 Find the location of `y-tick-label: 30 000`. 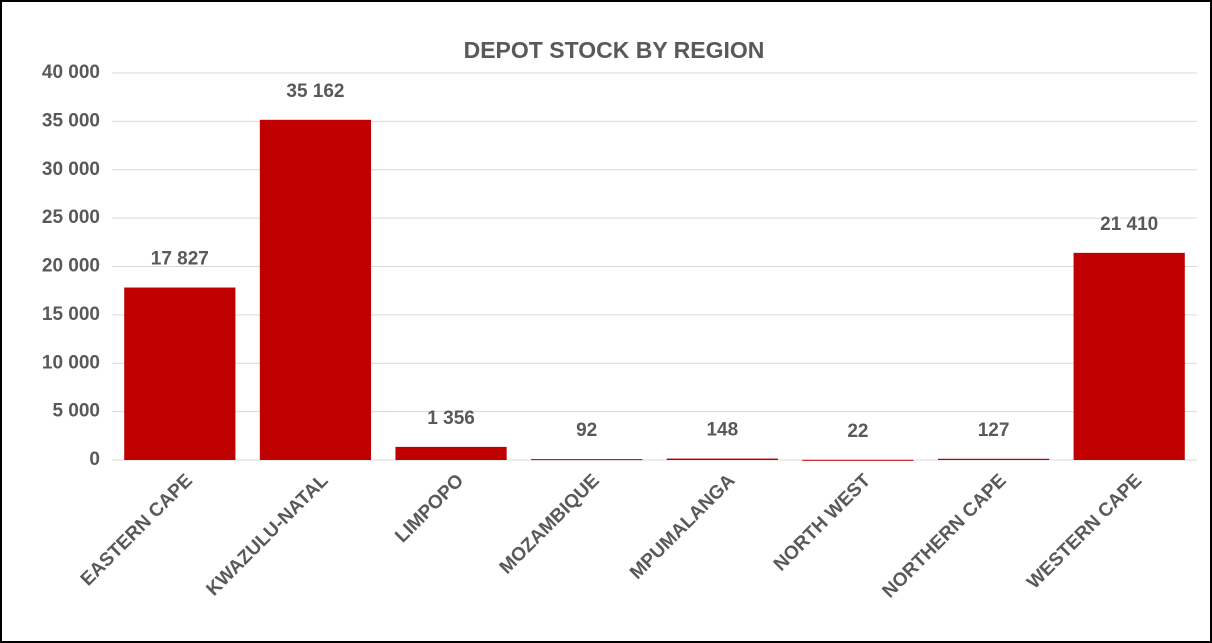

y-tick-label: 30 000 is located at coordinates (71, 169).